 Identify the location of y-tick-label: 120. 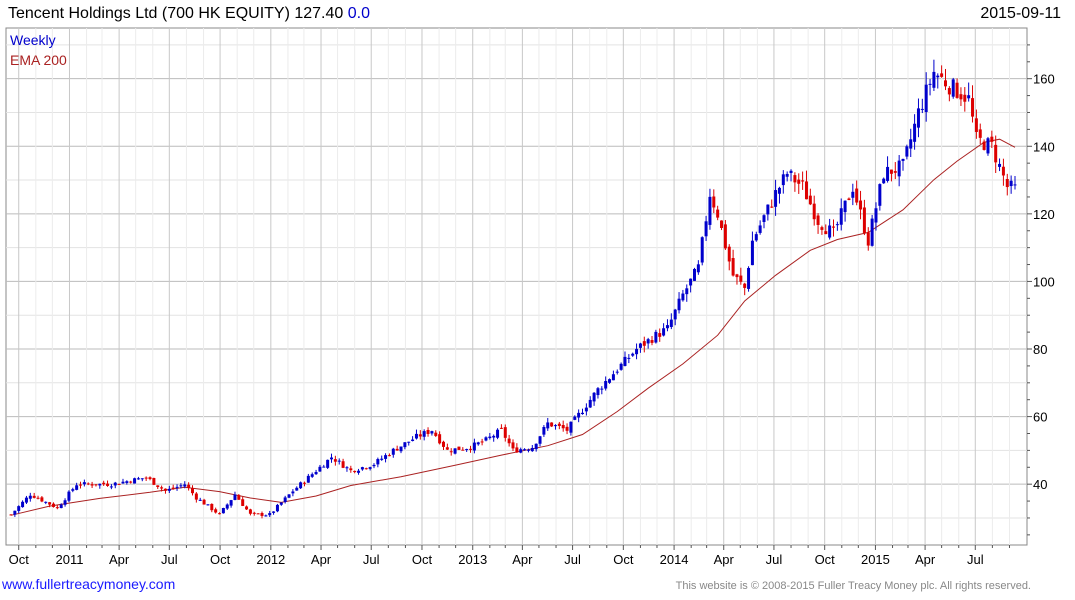
(1044, 214).